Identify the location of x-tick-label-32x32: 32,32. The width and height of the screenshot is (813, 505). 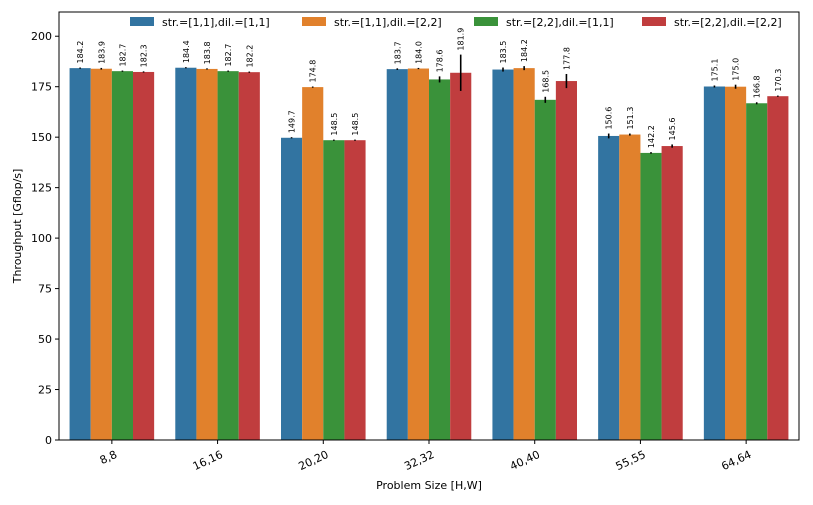
(419, 460).